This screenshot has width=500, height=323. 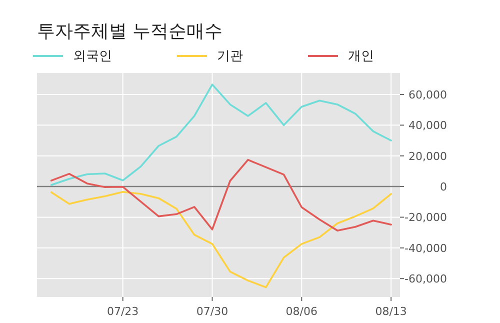 What do you see at coordinates (230, 56) in the screenshot?
I see `legend-label: 기관` at bounding box center [230, 56].